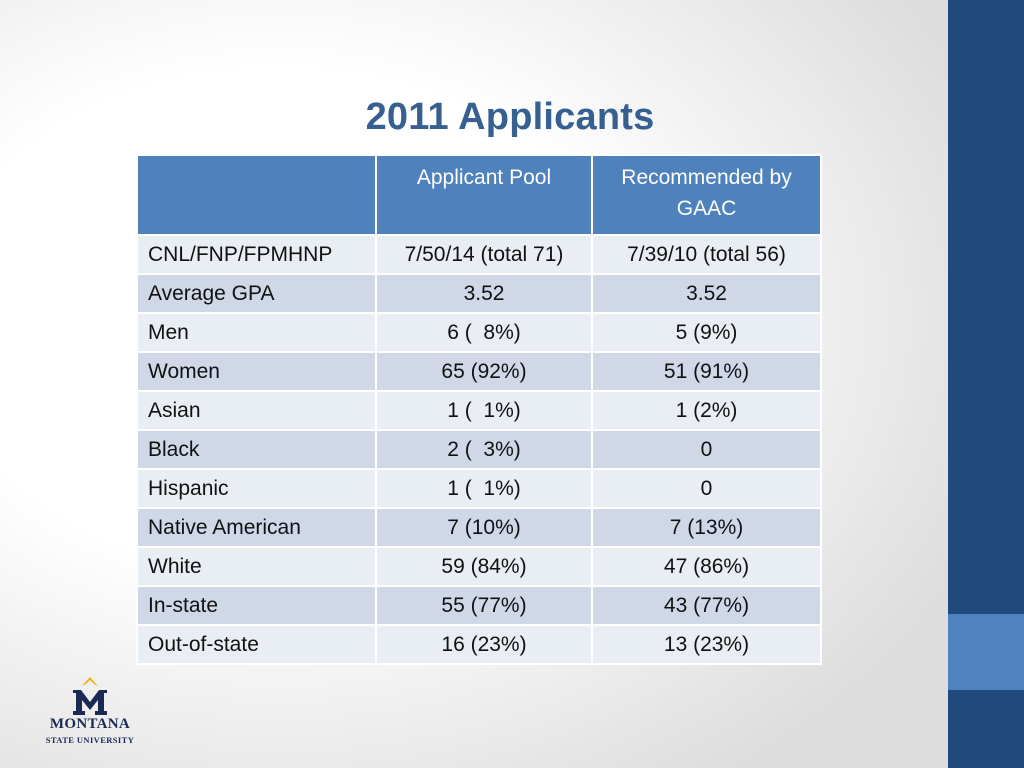 The height and width of the screenshot is (768, 1024). I want to click on row-label: In-state, so click(256, 605).